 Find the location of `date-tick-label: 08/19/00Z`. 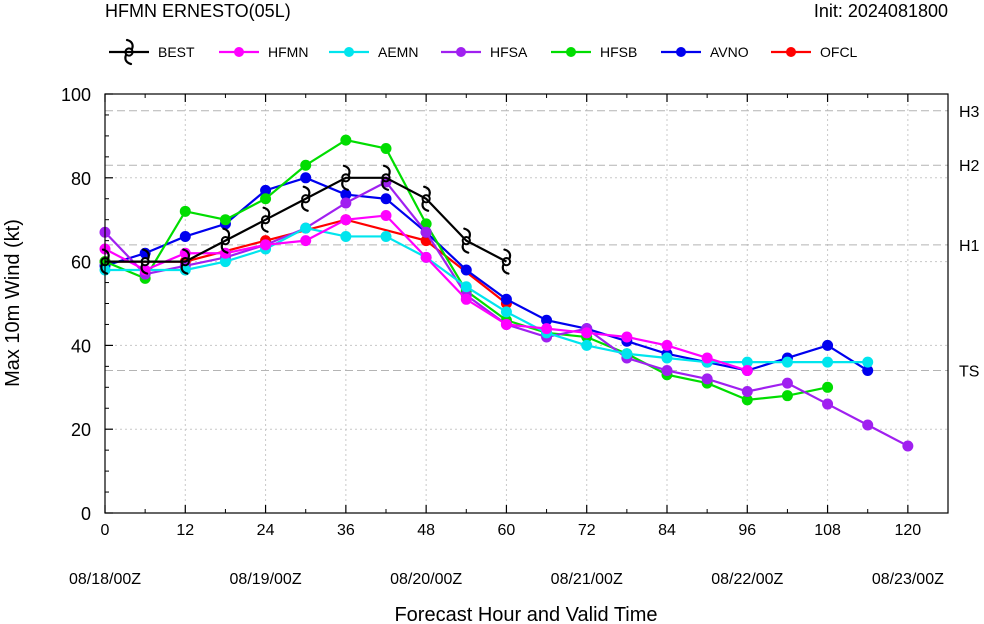

date-tick-label: 08/19/00Z is located at coordinates (266, 579).